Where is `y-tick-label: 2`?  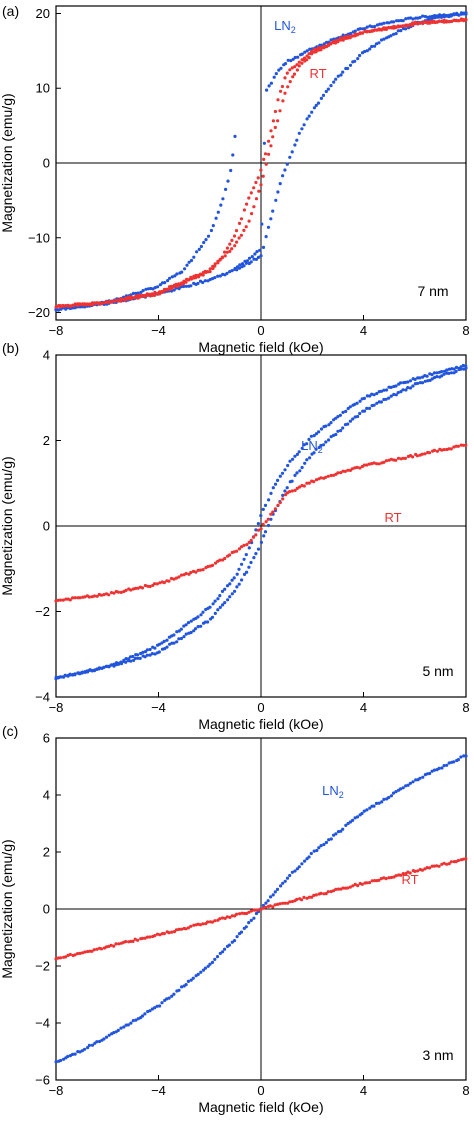
y-tick-label: 2 is located at coordinates (46, 440).